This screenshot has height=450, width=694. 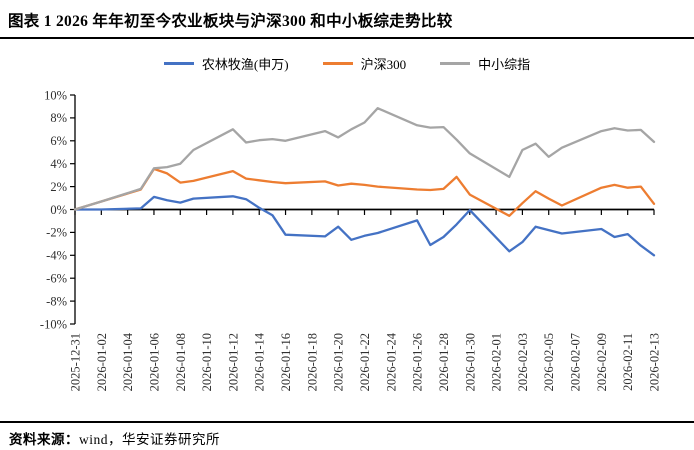 What do you see at coordinates (245, 64) in the screenshot?
I see `legend-label: 农林牧渔(申万)` at bounding box center [245, 64].